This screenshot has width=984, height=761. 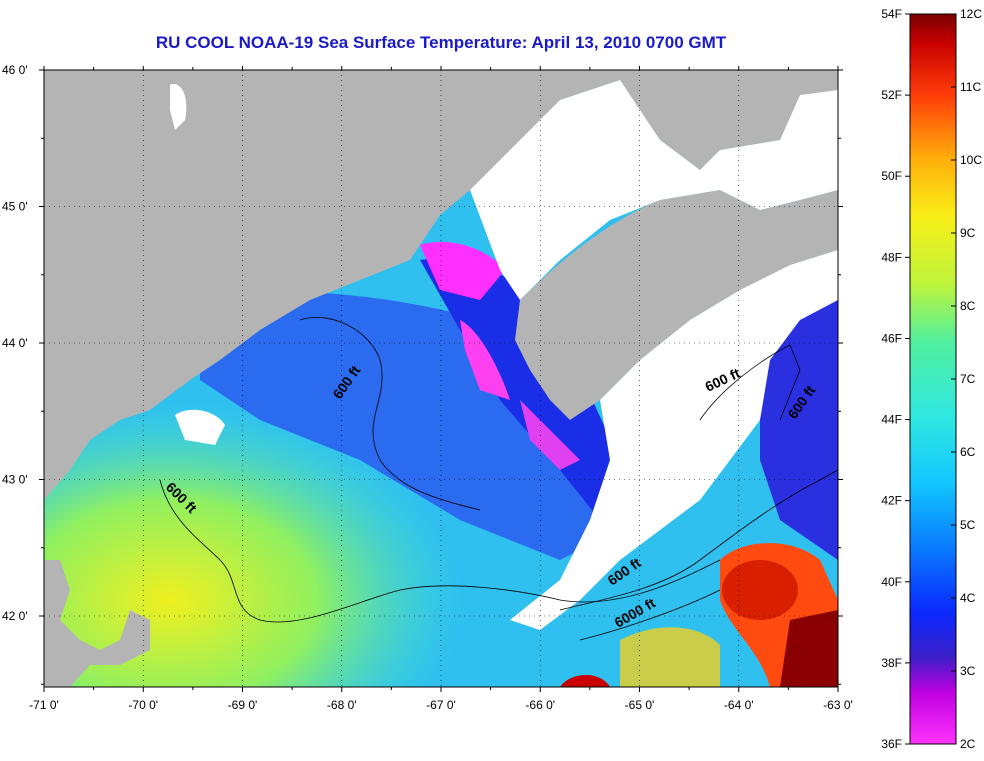 I want to click on lon-tick-label: -64 0', so click(x=739, y=705).